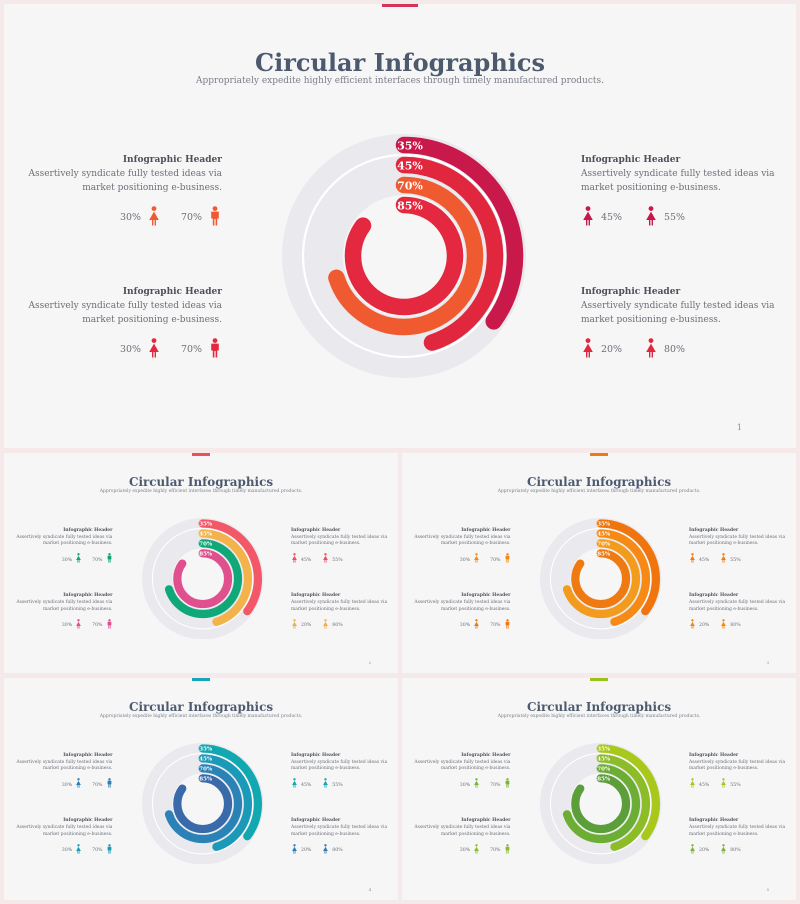 Image resolution: width=800 pixels, height=904 pixels. I want to click on infographic-stats: 30% 70%, so click(462, 785).